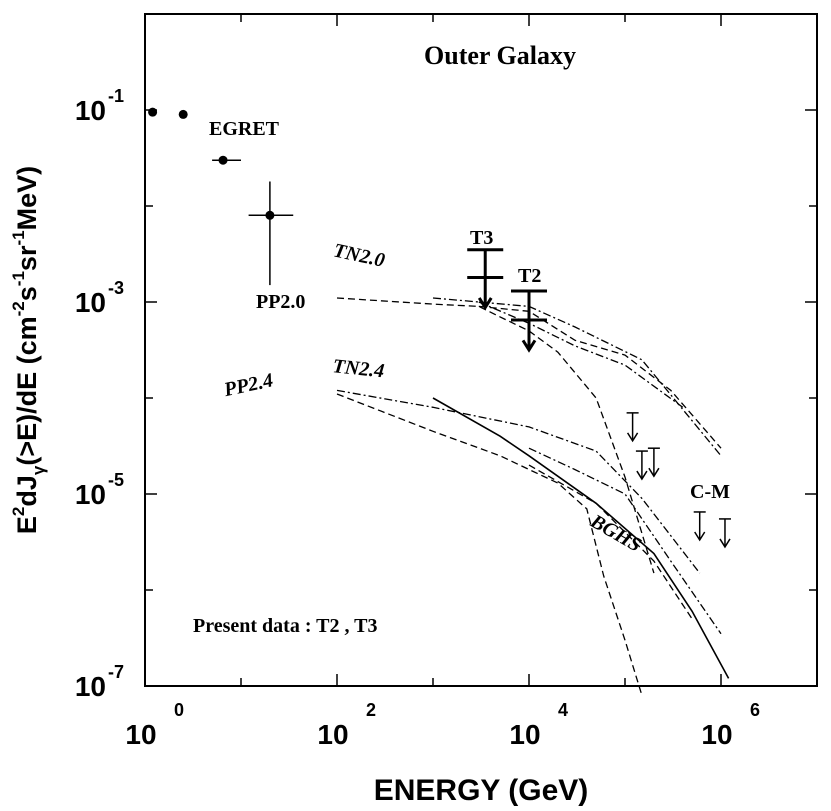 This screenshot has height=811, width=831. What do you see at coordinates (27, 390) in the screenshot?
I see `y-axis-label-part: (>E)/dE (cm` at bounding box center [27, 390].